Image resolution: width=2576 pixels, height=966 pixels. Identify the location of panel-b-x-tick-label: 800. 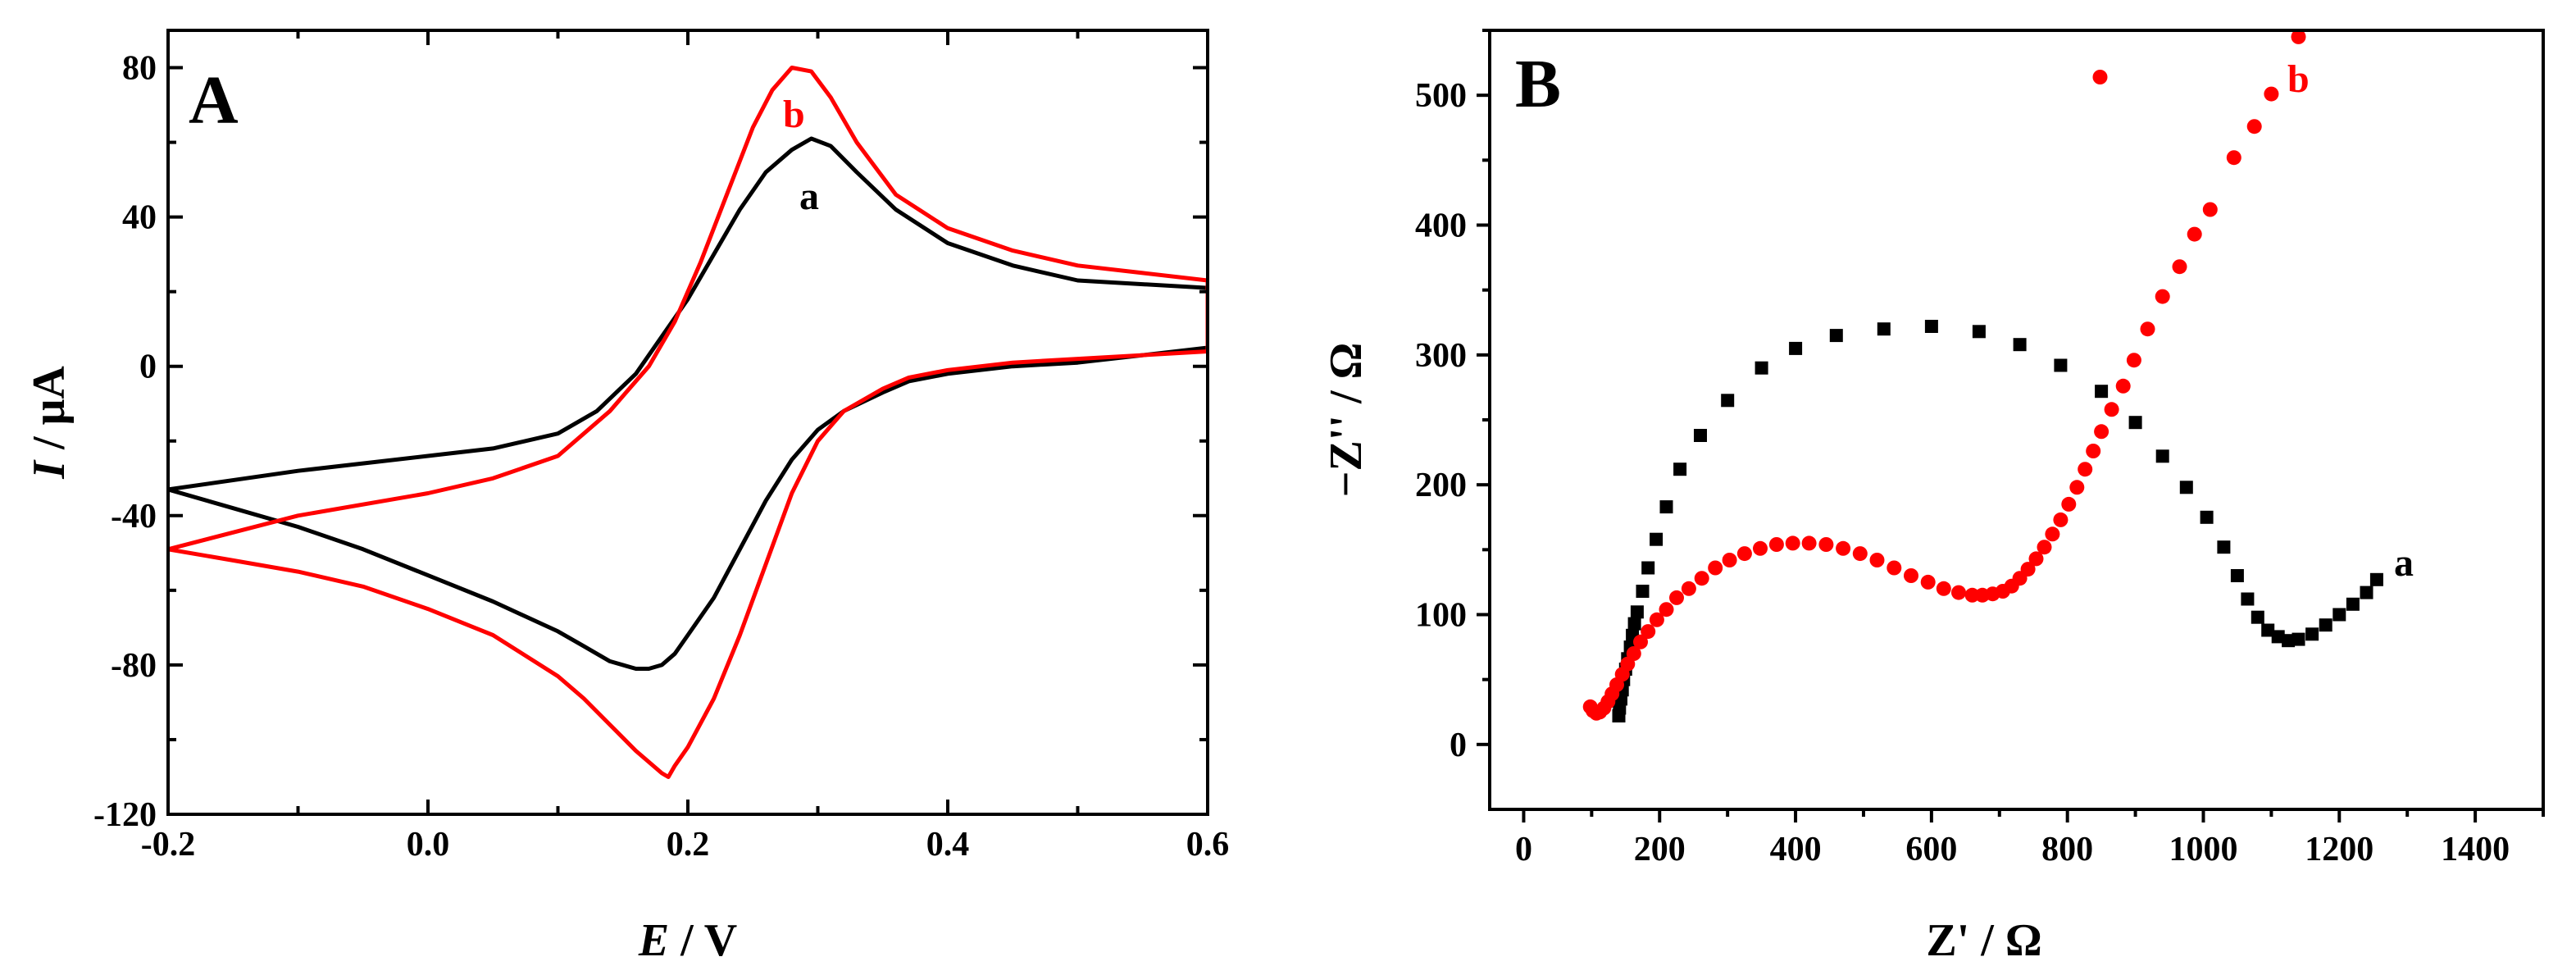
(2067, 849).